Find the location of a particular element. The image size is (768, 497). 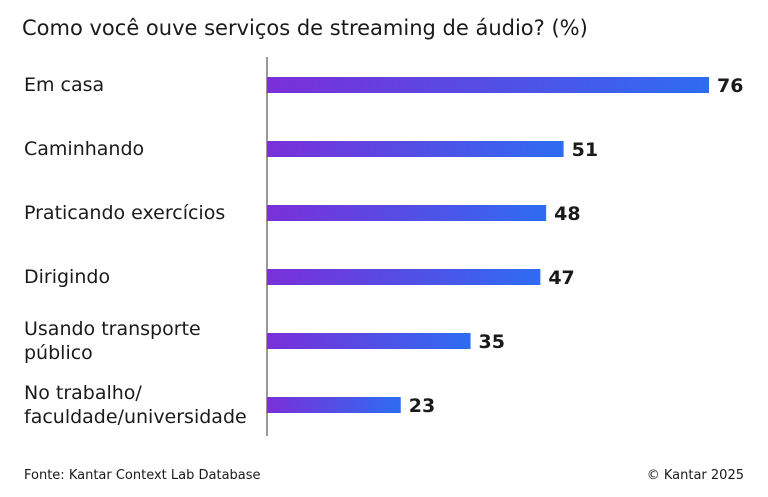

category-label: Dirigindo is located at coordinates (67, 277).